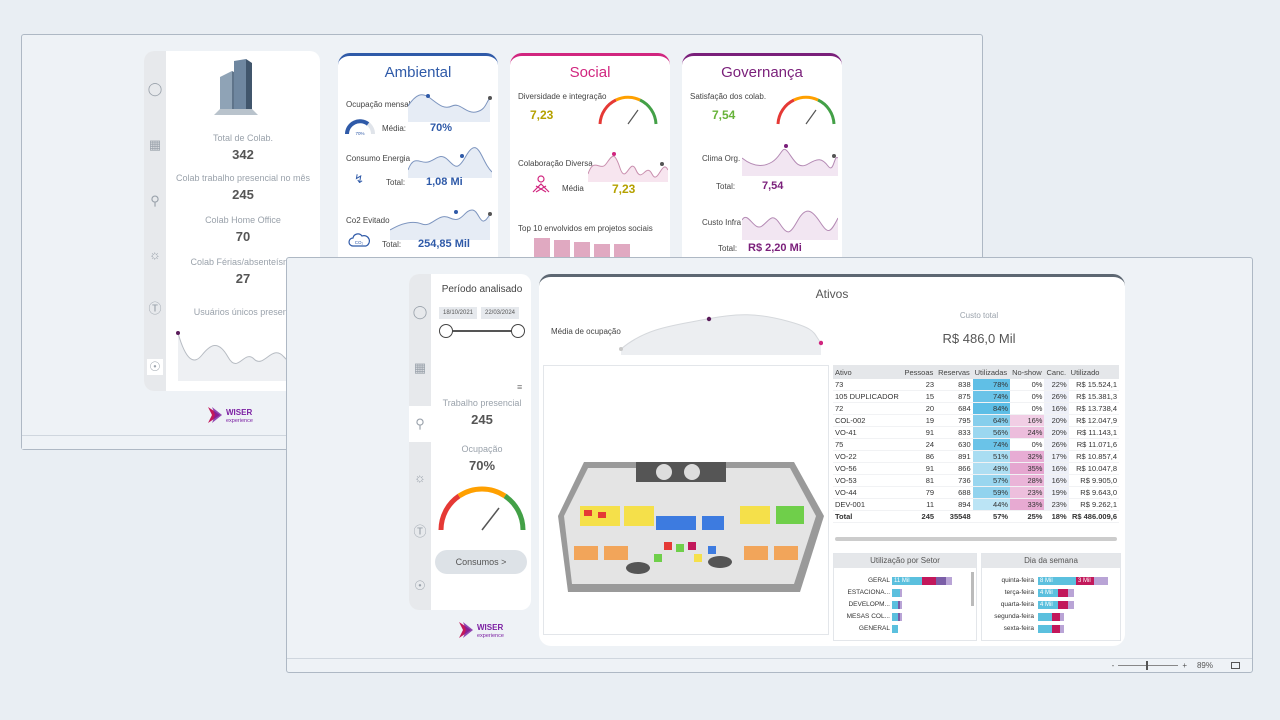 This screenshot has height=720, width=1280. What do you see at coordinates (1048, 605) in the screenshot?
I see `dia-bar: 4 Mil` at bounding box center [1048, 605].